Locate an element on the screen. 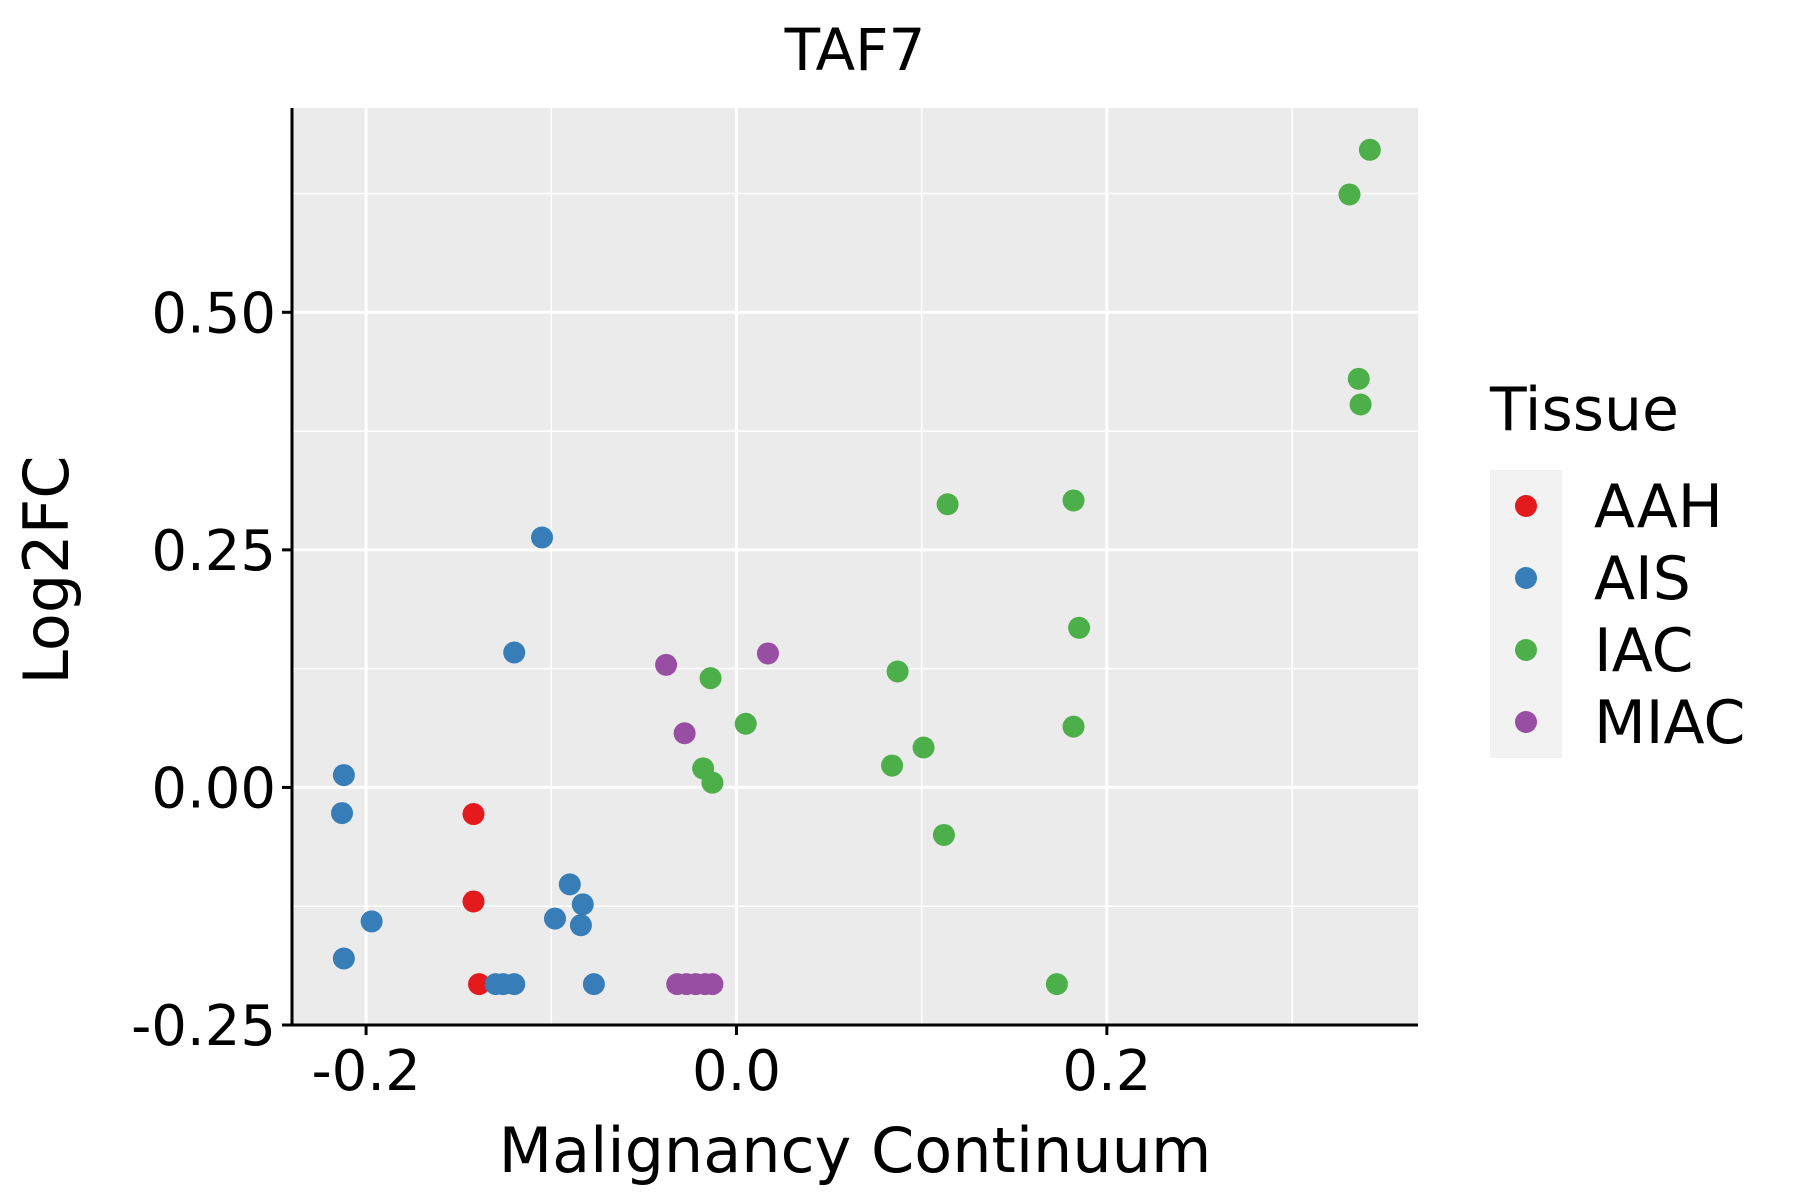 This screenshot has width=1800, height=1200. y-tick-label: 0.00 is located at coordinates (213, 788).